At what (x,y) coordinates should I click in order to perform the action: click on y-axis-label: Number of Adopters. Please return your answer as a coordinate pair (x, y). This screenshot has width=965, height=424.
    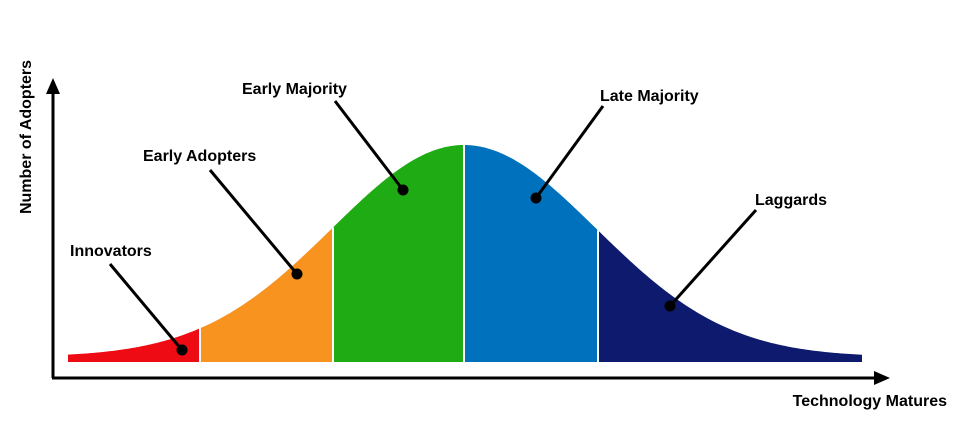
    Looking at the image, I should click on (26, 137).